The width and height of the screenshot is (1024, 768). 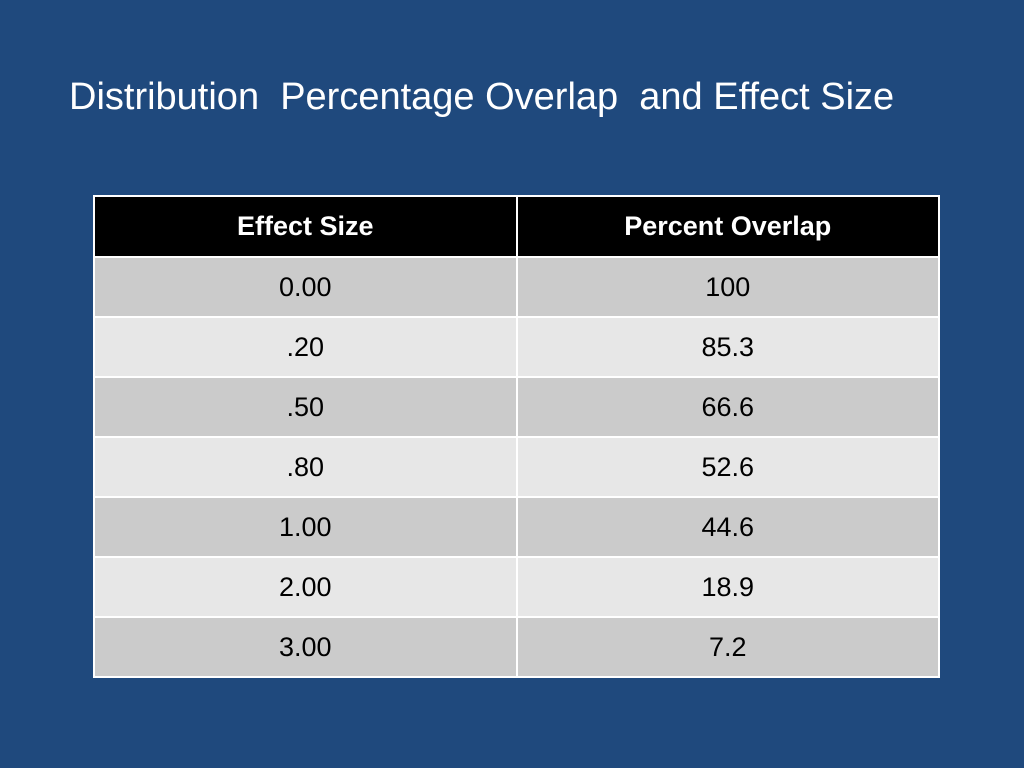 I want to click on table-row: .20 85.3, so click(x=516, y=347).